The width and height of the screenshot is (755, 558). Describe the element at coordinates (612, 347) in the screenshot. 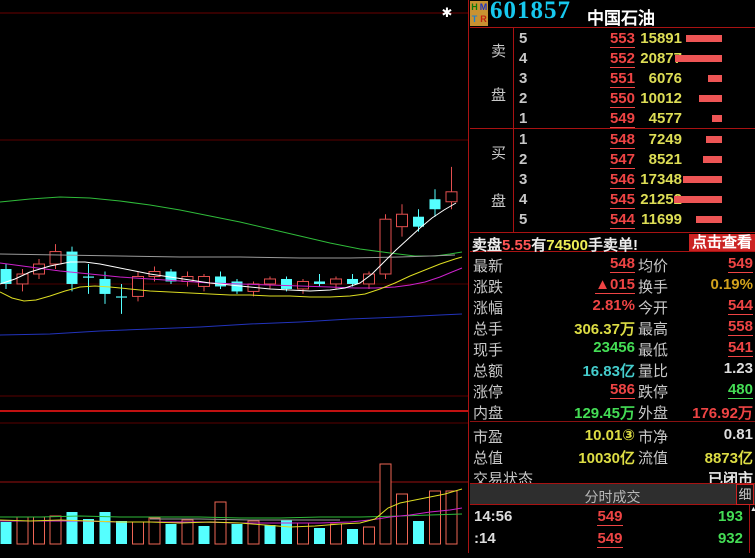

I see `quote-row: 现手 23456 最低 541` at that location.